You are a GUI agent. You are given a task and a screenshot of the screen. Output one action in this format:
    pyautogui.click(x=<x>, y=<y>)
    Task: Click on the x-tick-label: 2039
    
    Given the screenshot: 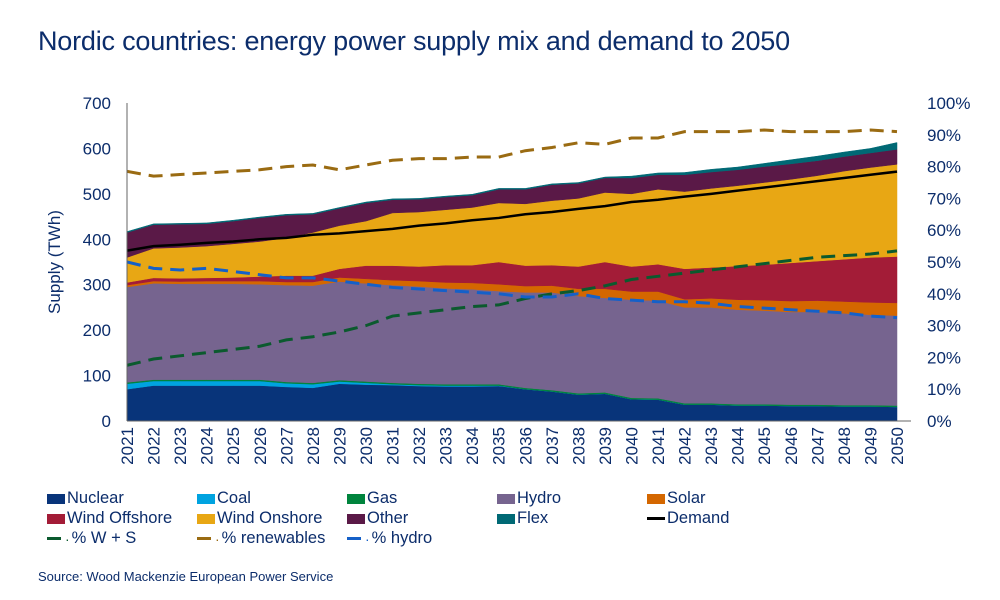 What is the action you would take?
    pyautogui.click(x=605, y=446)
    